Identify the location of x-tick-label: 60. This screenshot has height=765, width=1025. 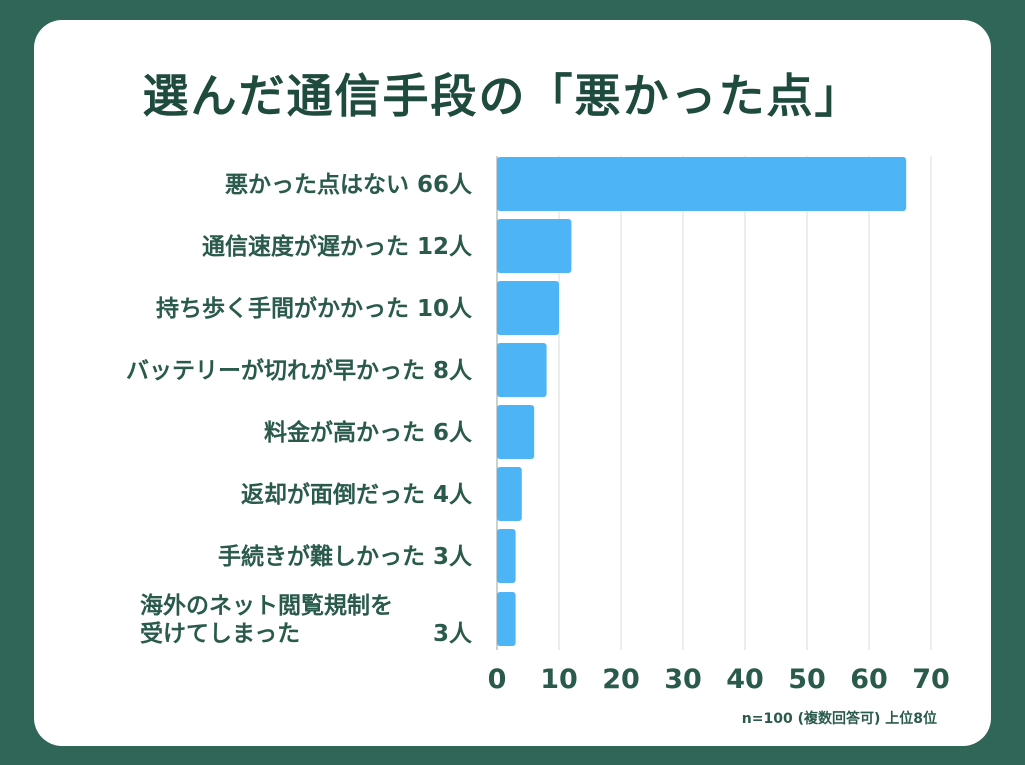
(869, 679).